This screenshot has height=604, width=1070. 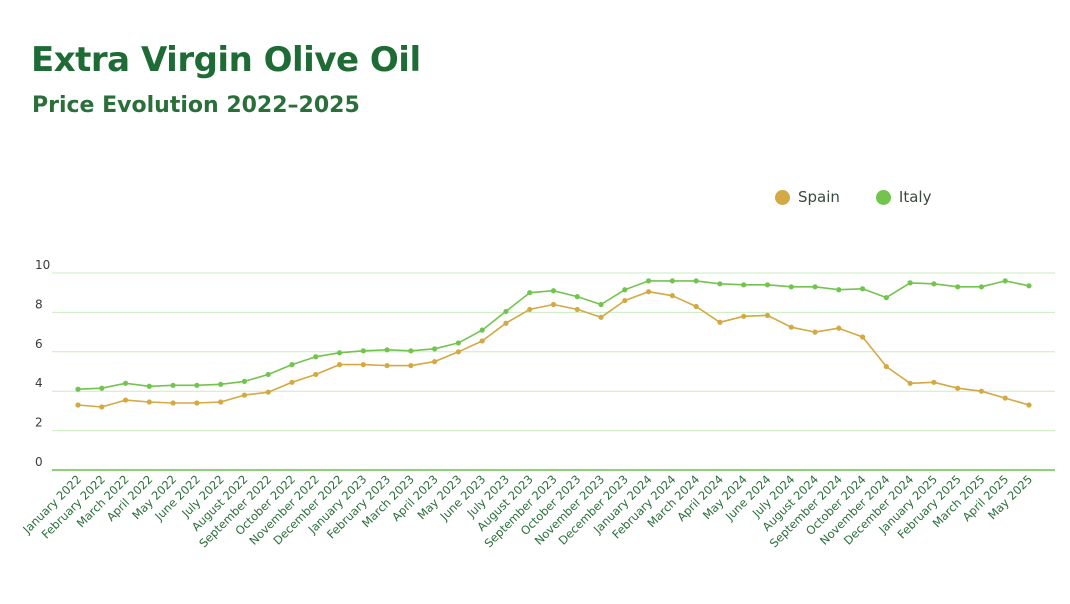 What do you see at coordinates (915, 197) in the screenshot?
I see `legend-label-italy: Italy` at bounding box center [915, 197].